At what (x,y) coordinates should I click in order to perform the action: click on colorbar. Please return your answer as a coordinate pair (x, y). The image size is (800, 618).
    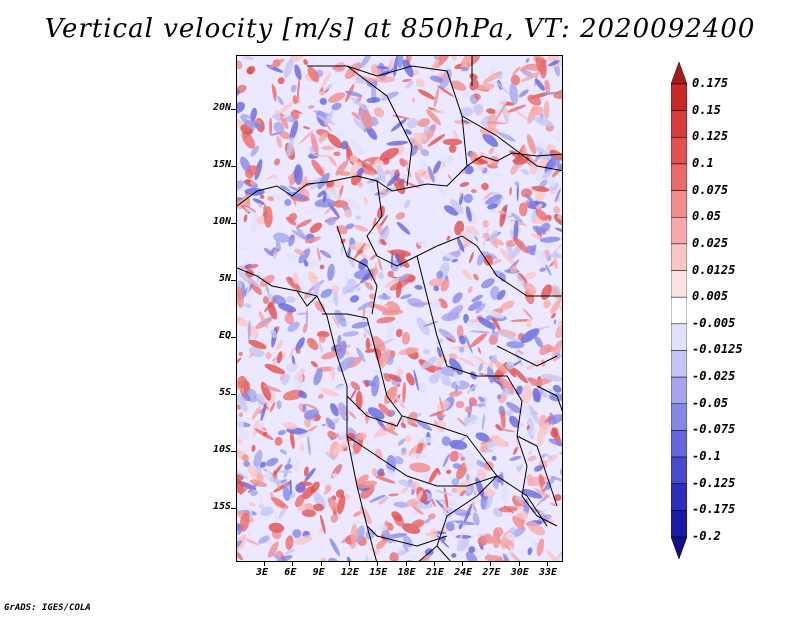
    Looking at the image, I should click on (679, 310).